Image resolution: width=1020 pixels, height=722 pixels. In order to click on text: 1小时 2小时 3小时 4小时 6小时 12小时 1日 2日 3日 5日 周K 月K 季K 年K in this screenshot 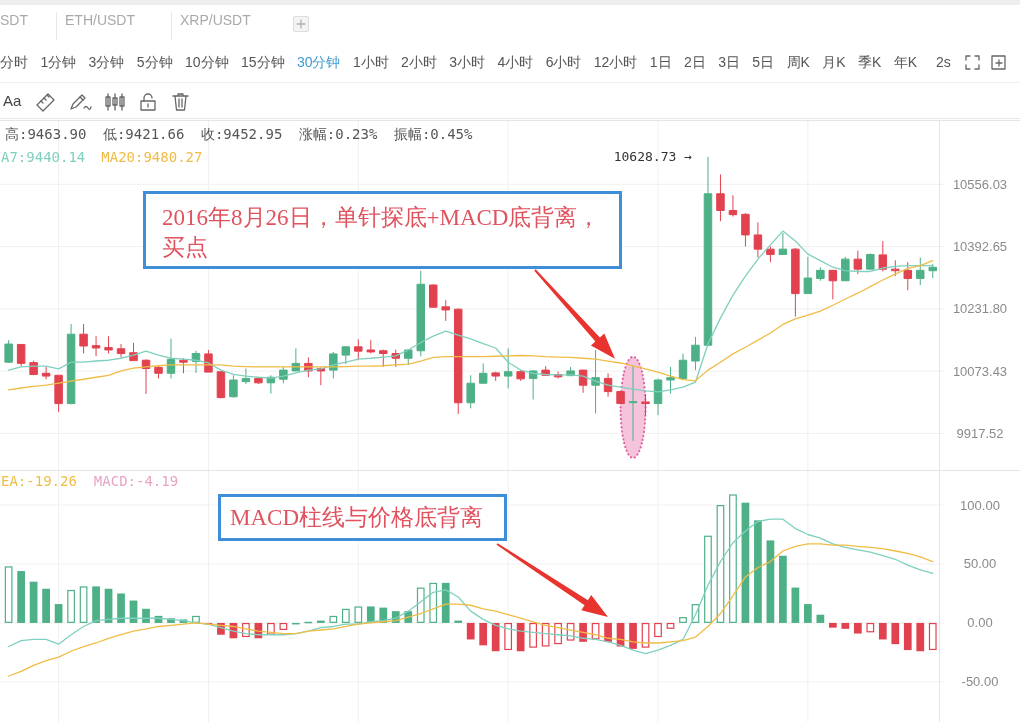, I will do `click(635, 62)`.